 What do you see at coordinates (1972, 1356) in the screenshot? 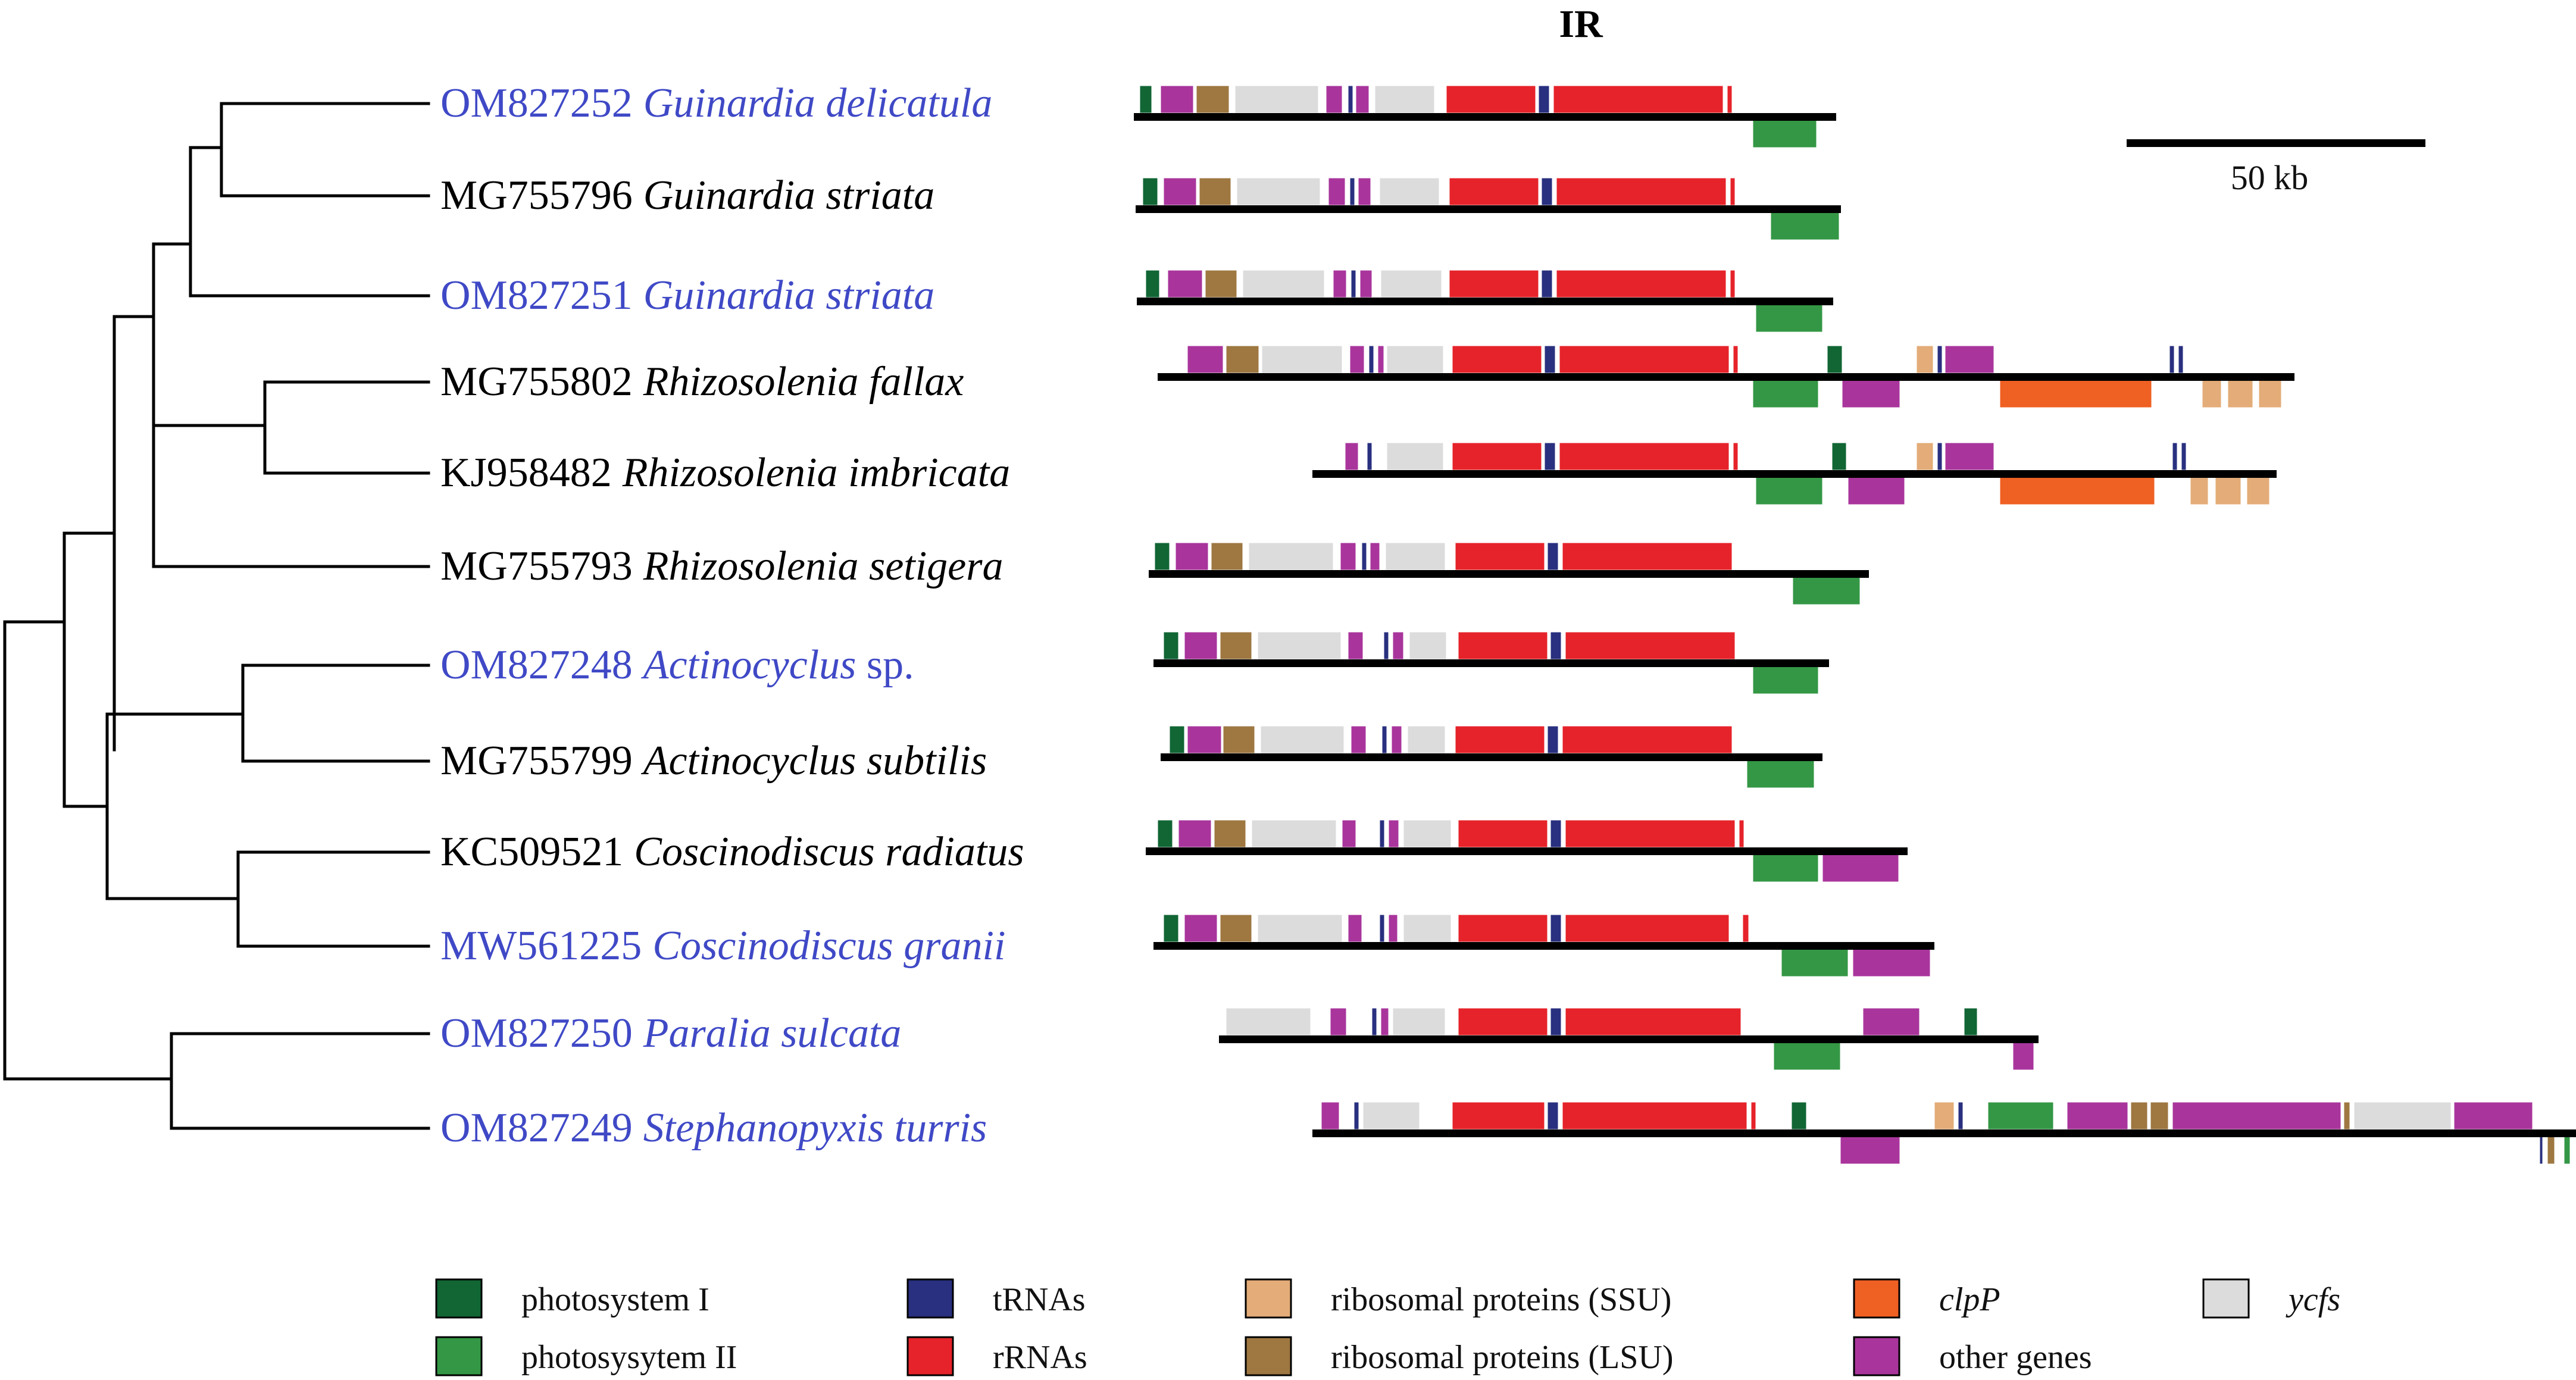
I see `legend-item-other: other genes` at bounding box center [1972, 1356].